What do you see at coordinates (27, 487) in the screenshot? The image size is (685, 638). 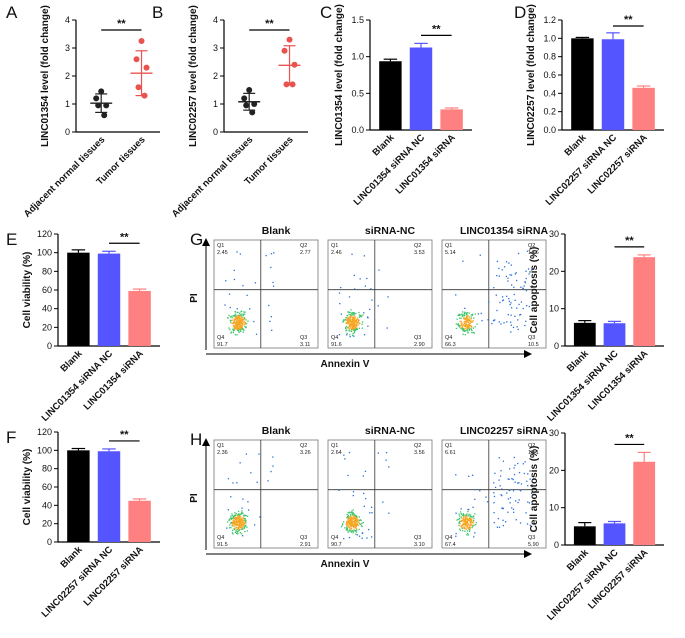 I see `y-axis-label: Cell viability (%)` at bounding box center [27, 487].